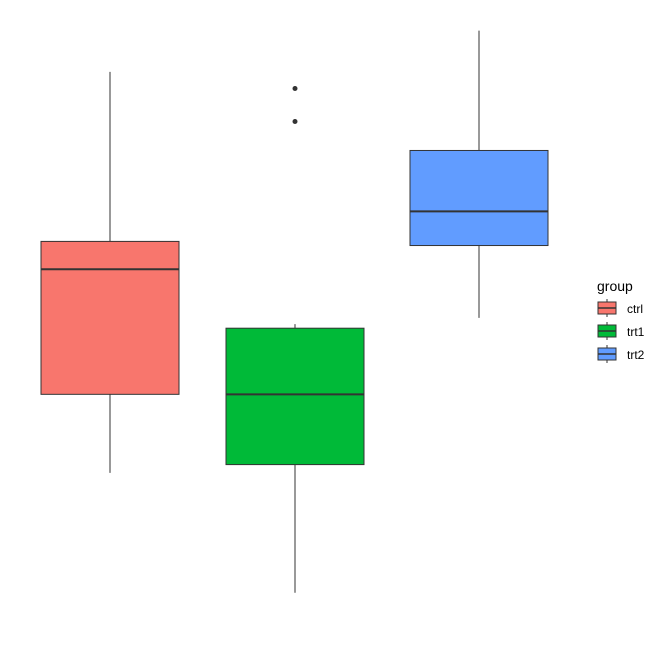 The height and width of the screenshot is (650, 645). What do you see at coordinates (621, 331) in the screenshot?
I see `legend-item-trt1: trt1` at bounding box center [621, 331].